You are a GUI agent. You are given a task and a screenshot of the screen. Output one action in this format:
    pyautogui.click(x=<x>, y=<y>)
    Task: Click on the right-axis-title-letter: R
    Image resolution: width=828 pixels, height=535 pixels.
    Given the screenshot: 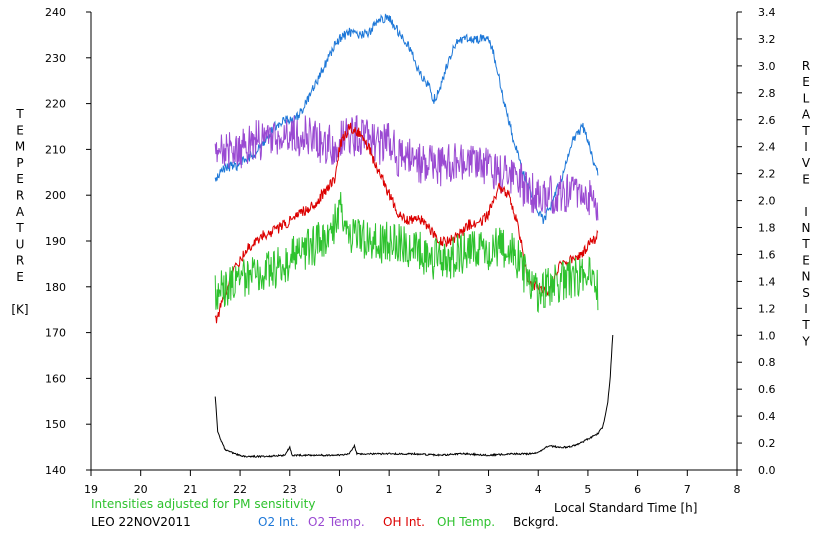 What is the action you would take?
    pyautogui.click(x=806, y=66)
    